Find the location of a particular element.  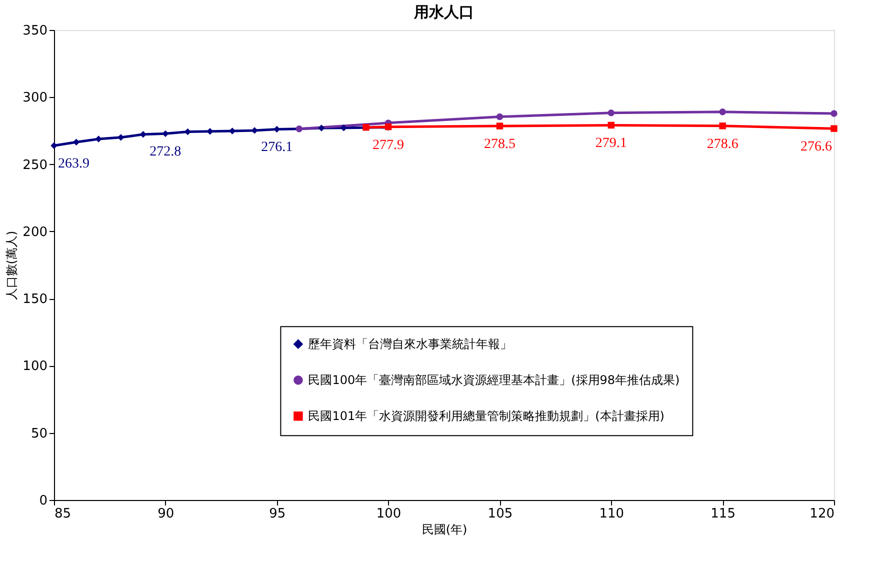

x-axis-title: 民國(年) is located at coordinates (445, 529).